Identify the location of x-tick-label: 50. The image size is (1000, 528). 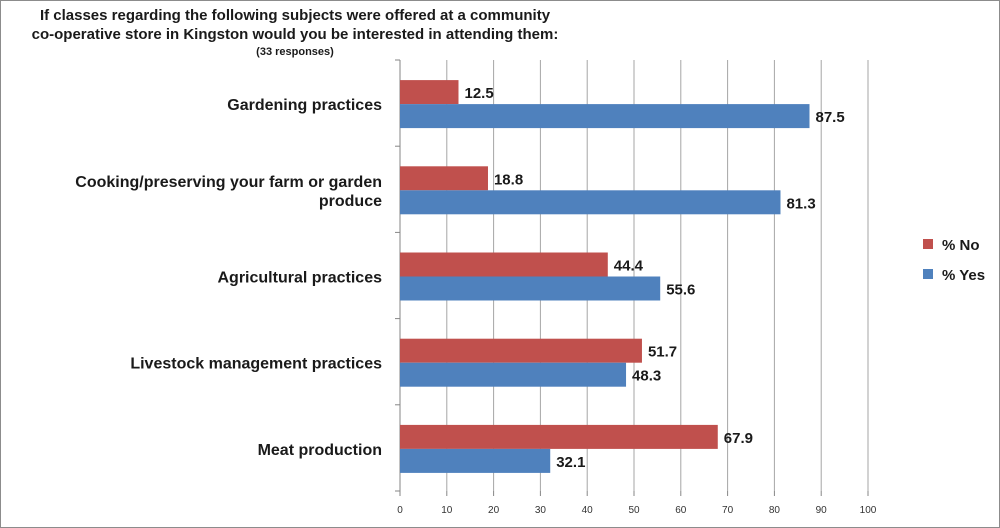
(634, 510).